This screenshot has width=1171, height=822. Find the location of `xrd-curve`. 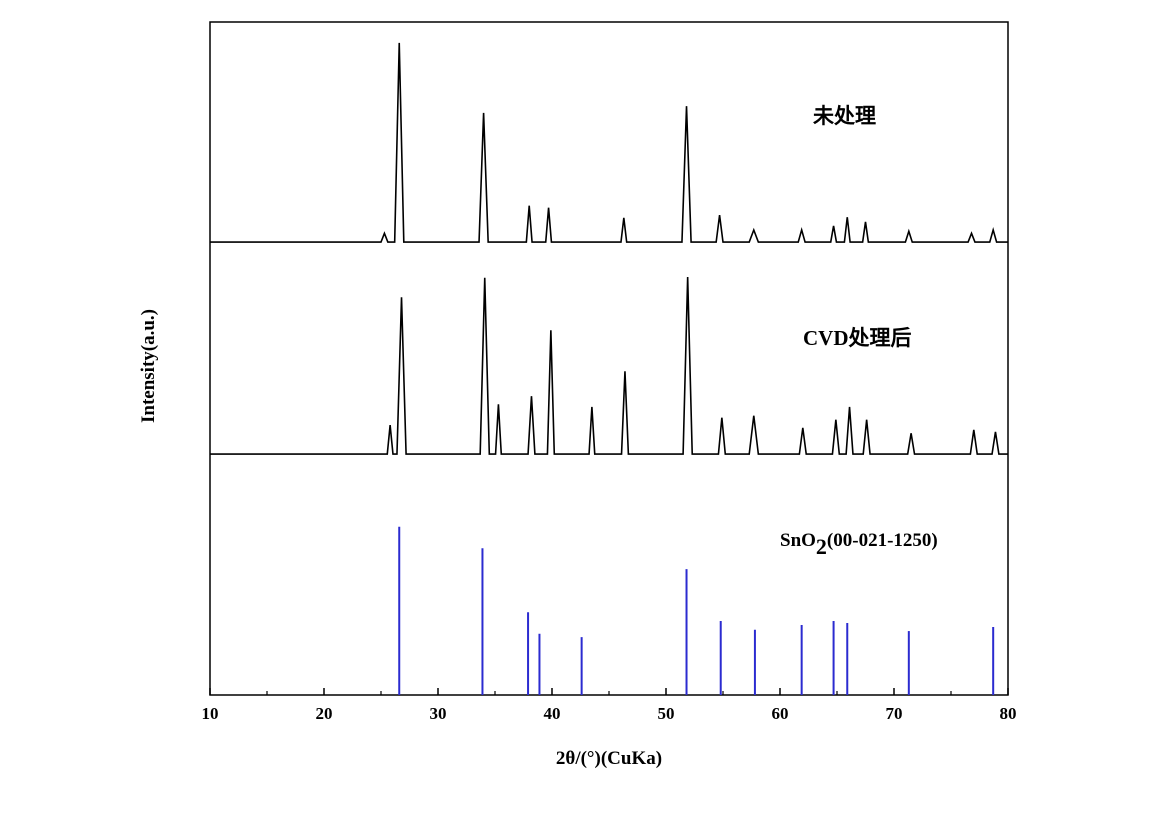

xrd-curve is located at coordinates (609, 366).